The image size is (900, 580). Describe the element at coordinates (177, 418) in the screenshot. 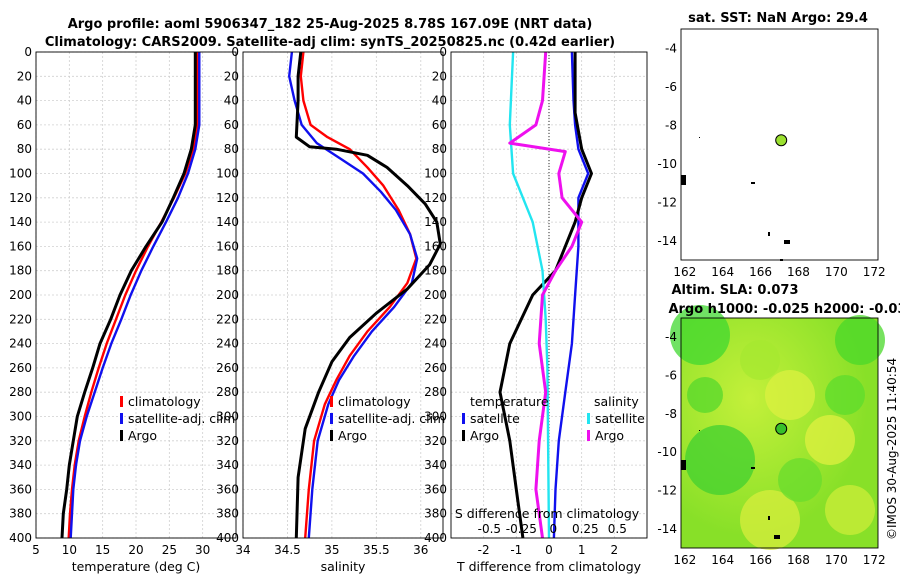

I see `temperature-legend: climatology satellite-adj. clim Argo` at that location.